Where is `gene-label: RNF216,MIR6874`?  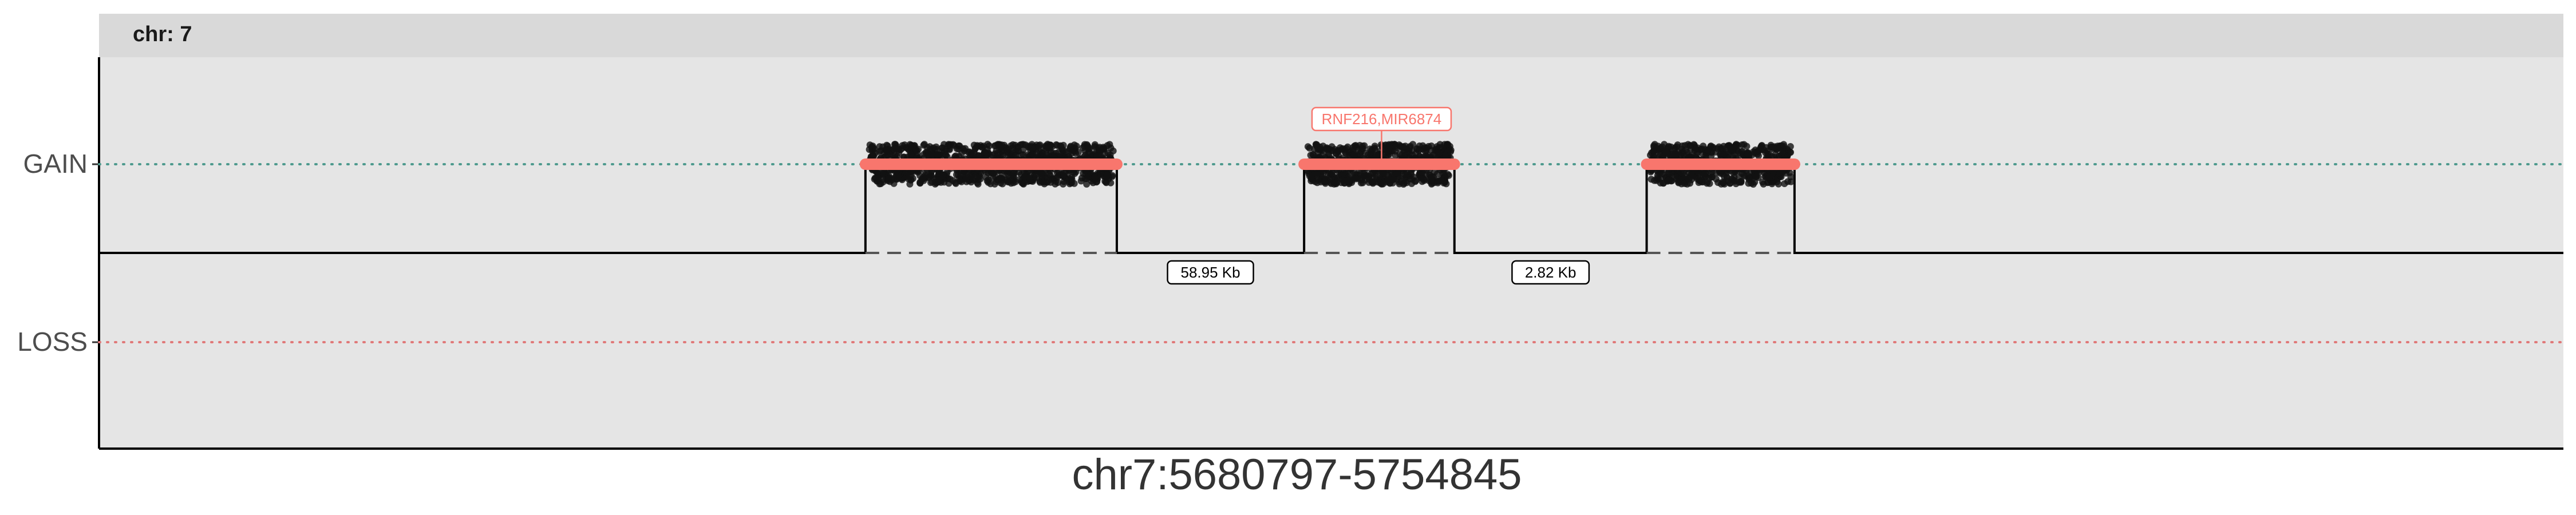
gene-label: RNF216,MIR6874 is located at coordinates (1381, 119).